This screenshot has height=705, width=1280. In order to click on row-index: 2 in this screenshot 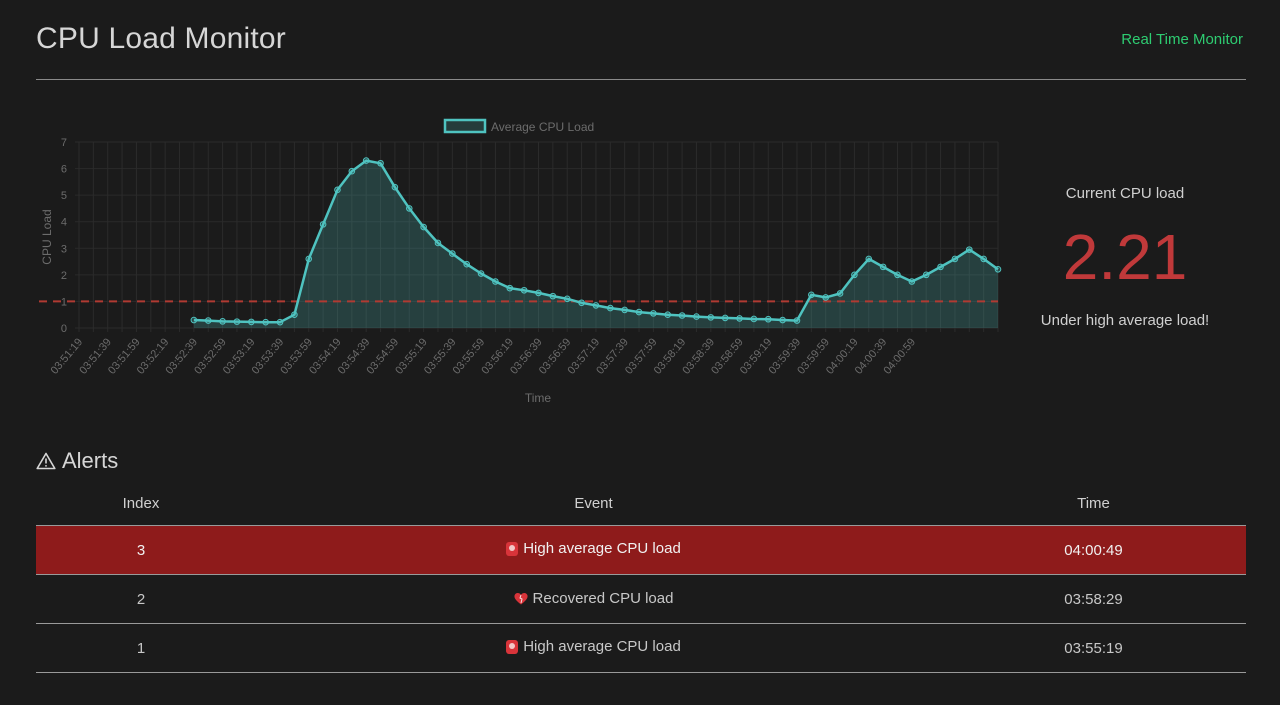, I will do `click(141, 599)`.